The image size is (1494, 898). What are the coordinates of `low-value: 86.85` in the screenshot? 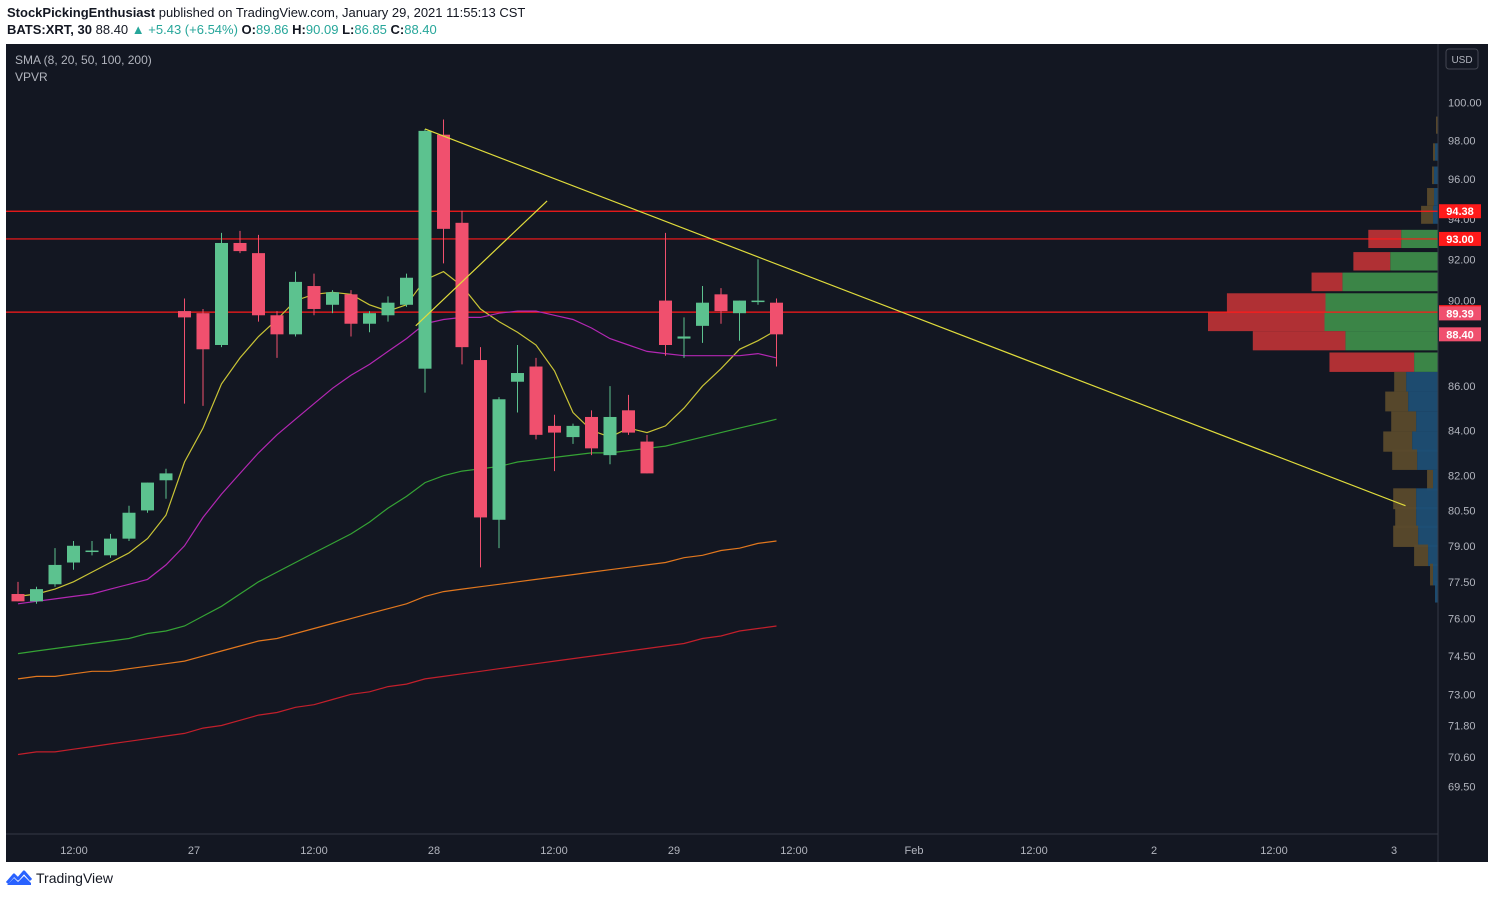 It's located at (370, 29).